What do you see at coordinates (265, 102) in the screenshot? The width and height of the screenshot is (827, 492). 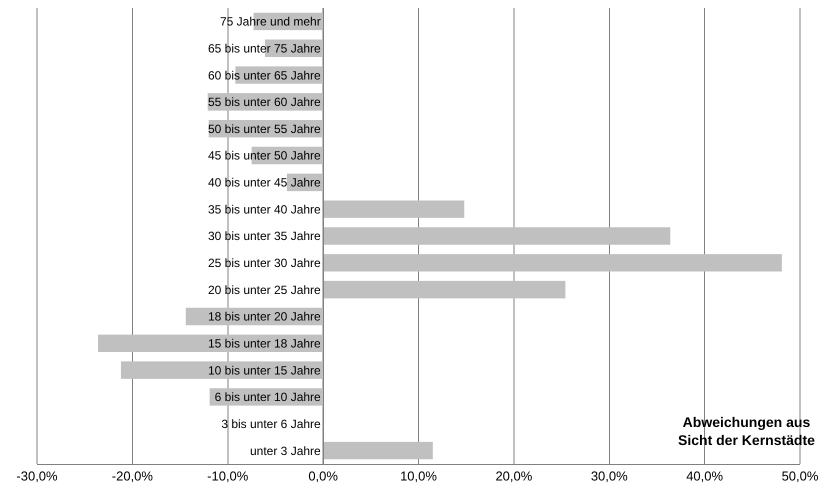 I see `y-tick-label: 55 bis unter 60 Jahre` at bounding box center [265, 102].